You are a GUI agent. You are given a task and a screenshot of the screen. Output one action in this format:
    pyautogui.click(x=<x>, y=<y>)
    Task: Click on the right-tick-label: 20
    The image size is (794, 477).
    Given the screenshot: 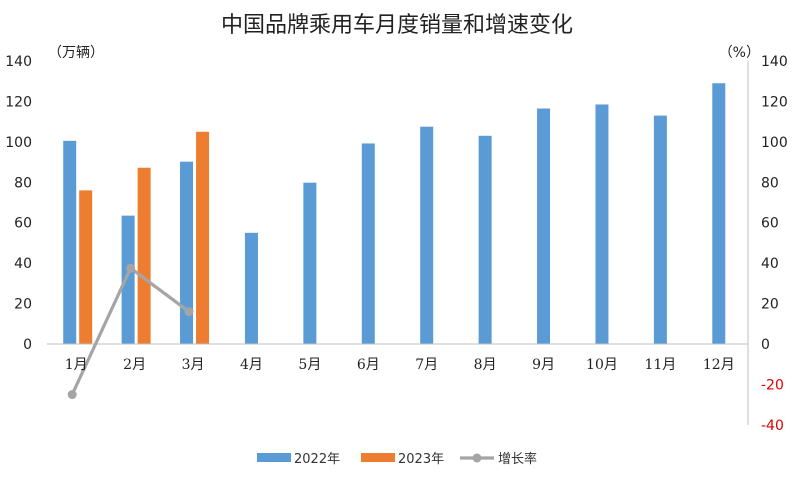 What is the action you would take?
    pyautogui.click(x=770, y=305)
    